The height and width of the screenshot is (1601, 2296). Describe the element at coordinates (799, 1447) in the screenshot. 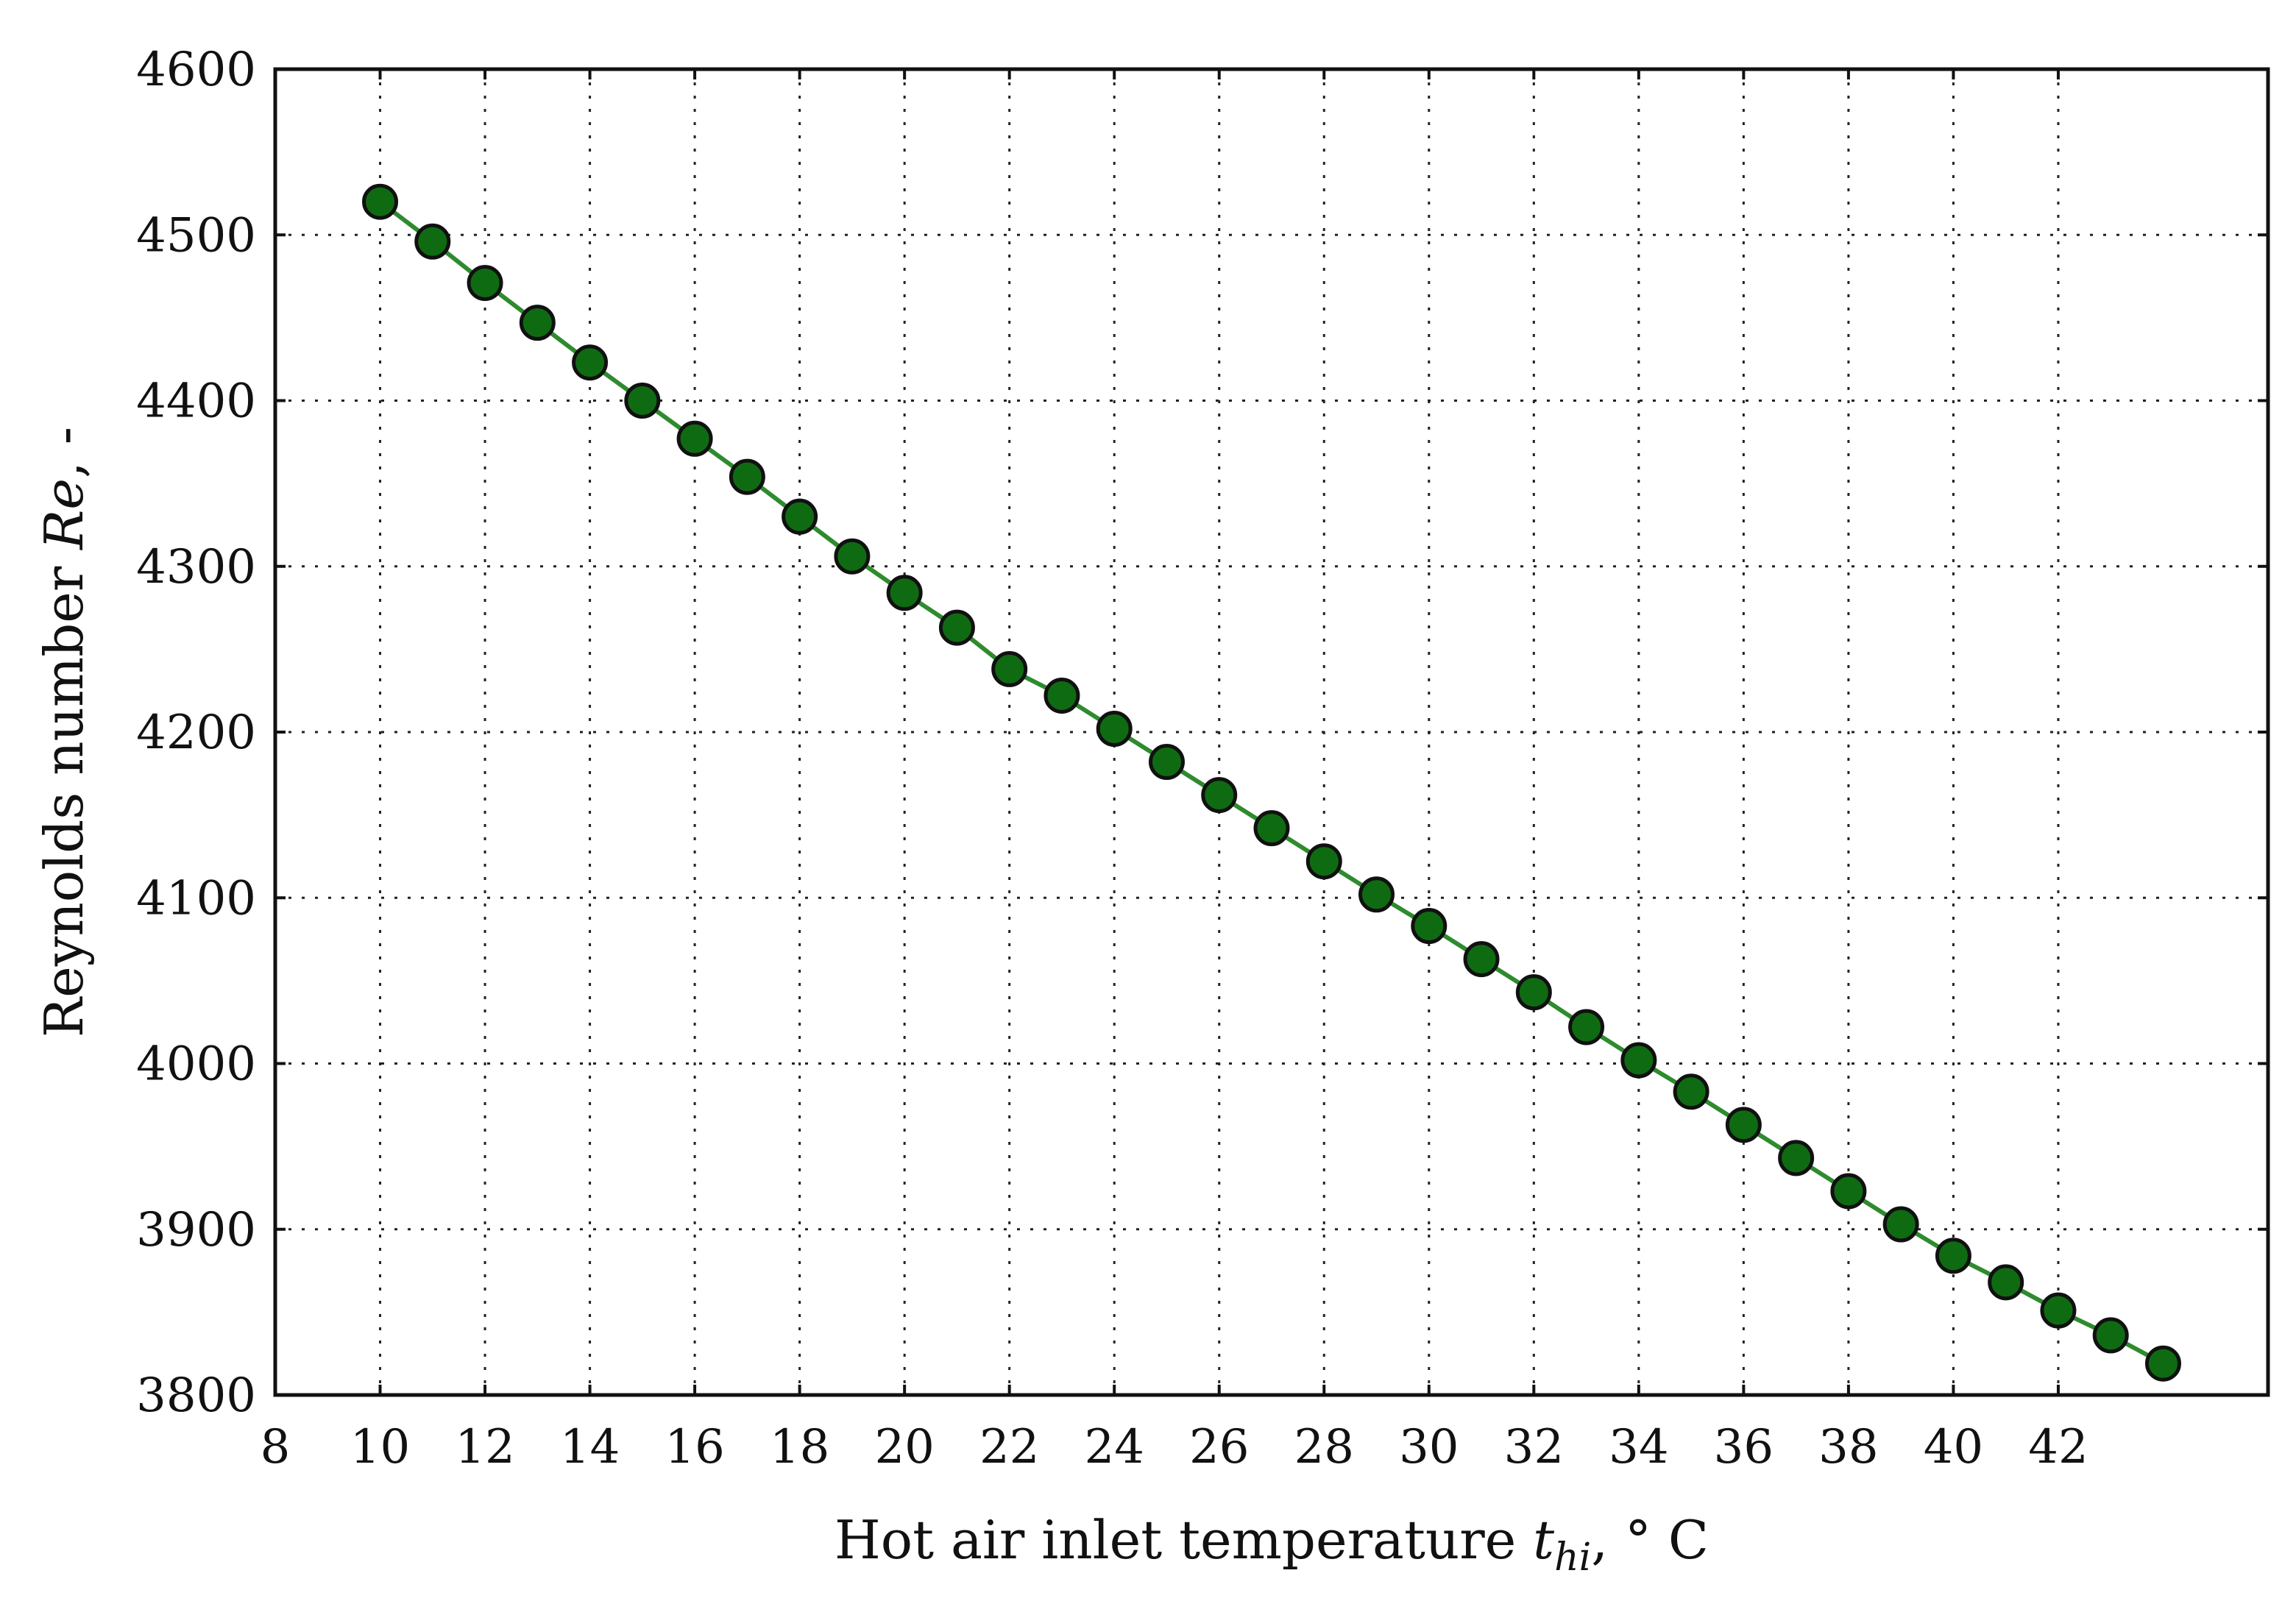

I see `x-tick-label: 18` at that location.